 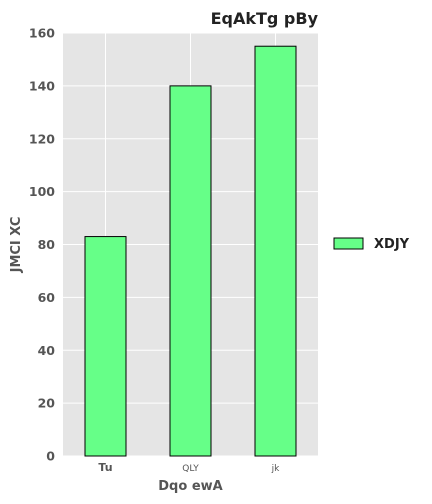 I want to click on bar-jk, so click(x=275, y=251).